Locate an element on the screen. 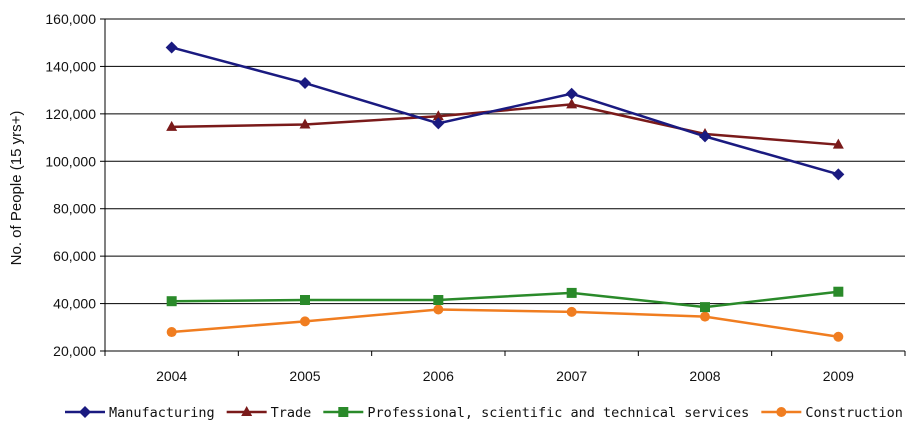 The image size is (923, 425). series-professional-scientific-and-technical-services is located at coordinates (505, 299).